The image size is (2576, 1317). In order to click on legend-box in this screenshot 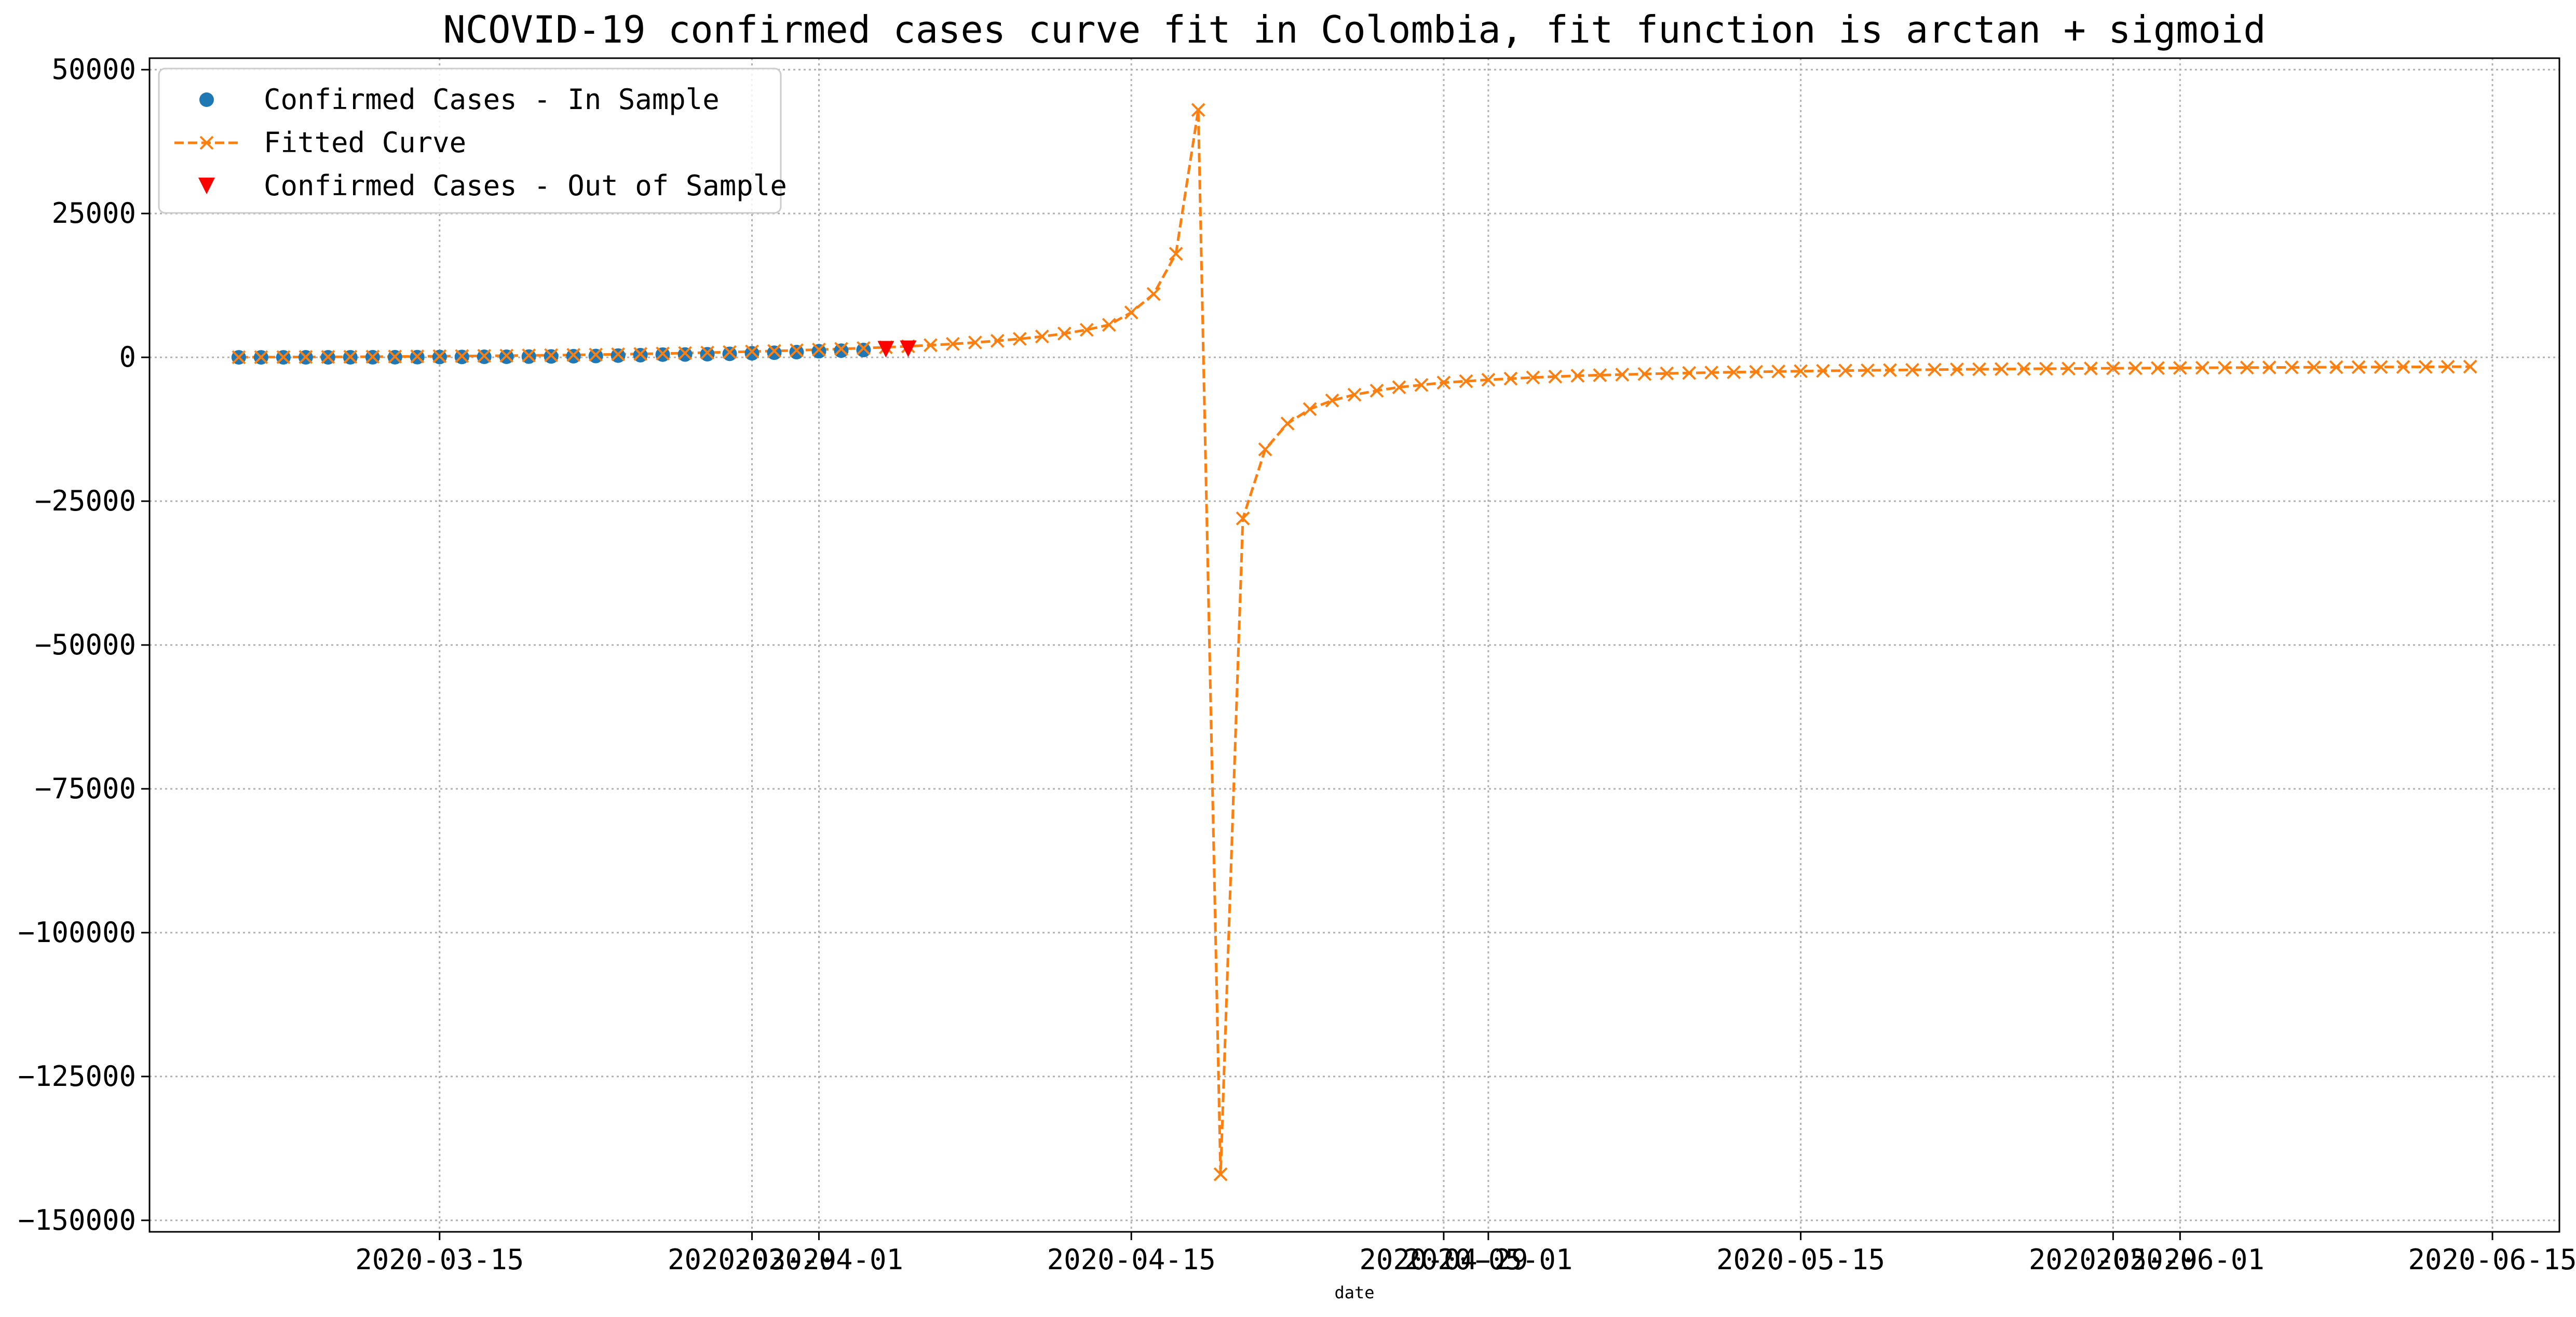, I will do `click(470, 141)`.